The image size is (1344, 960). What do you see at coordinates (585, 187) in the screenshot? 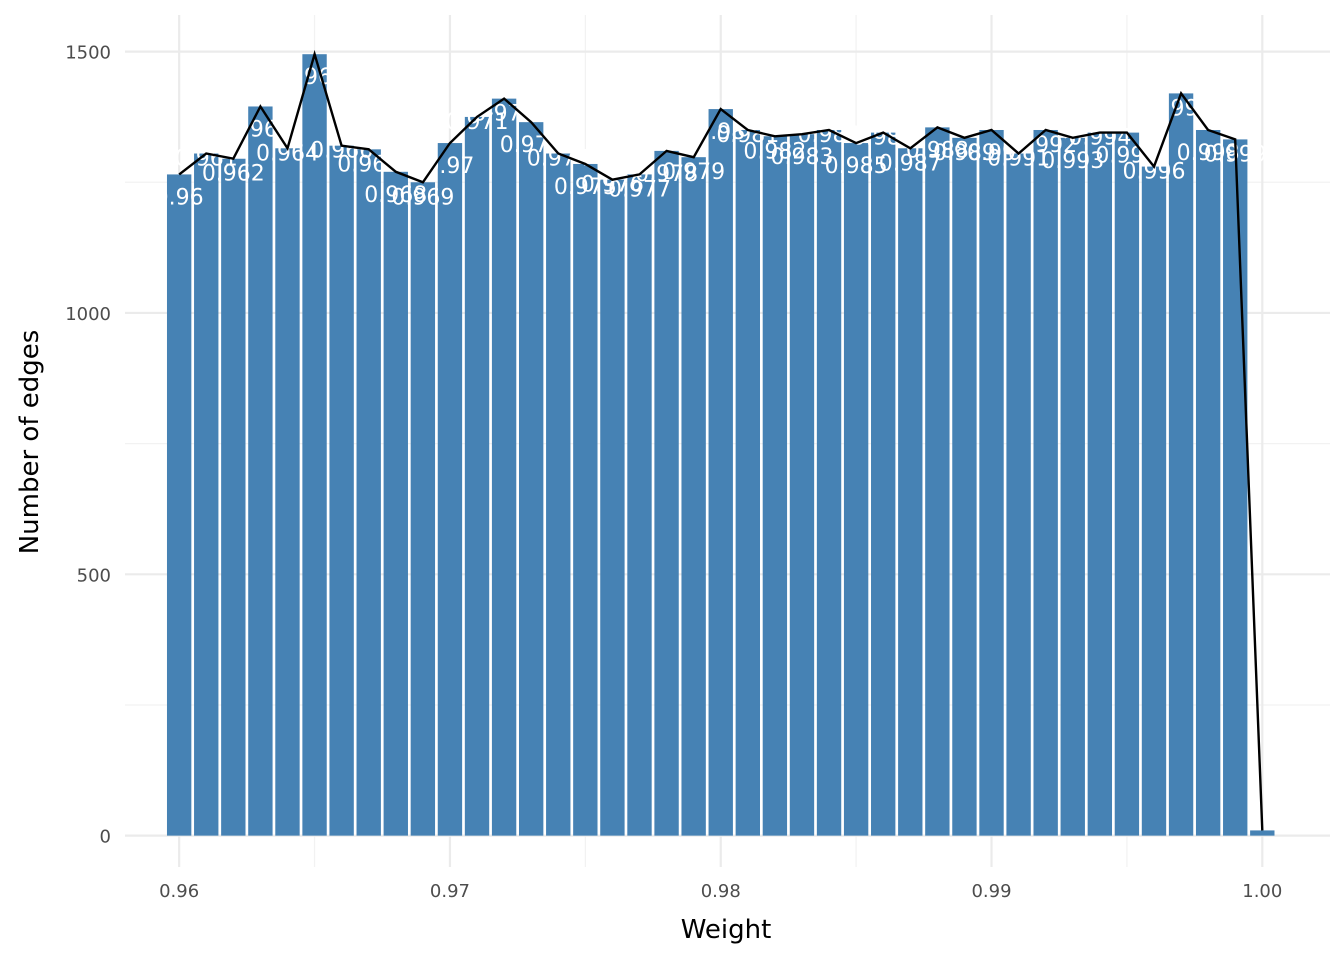
I see `bar-label: 0.975` at bounding box center [585, 187].